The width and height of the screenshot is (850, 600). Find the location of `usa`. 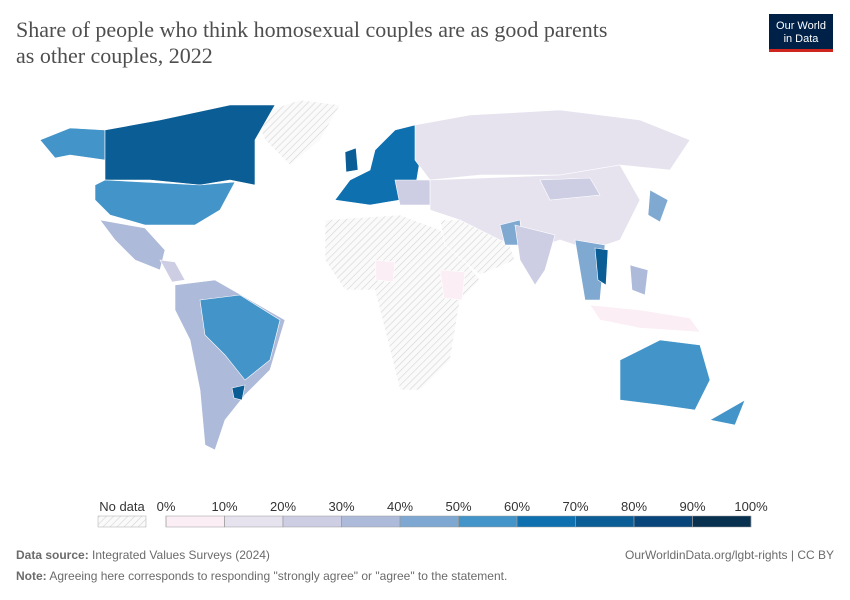

usa is located at coordinates (165, 202).